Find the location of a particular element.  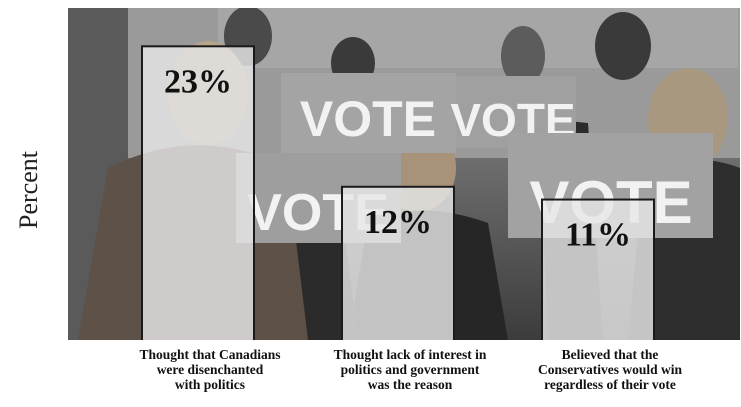

bar-value-label-2: 12% is located at coordinates (398, 222).